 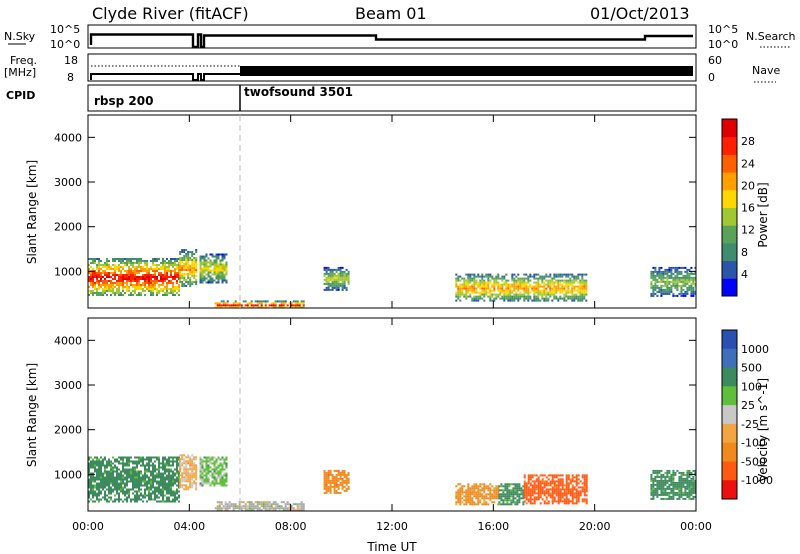 I want to click on y-tick-label: 2000, so click(x=68, y=227).